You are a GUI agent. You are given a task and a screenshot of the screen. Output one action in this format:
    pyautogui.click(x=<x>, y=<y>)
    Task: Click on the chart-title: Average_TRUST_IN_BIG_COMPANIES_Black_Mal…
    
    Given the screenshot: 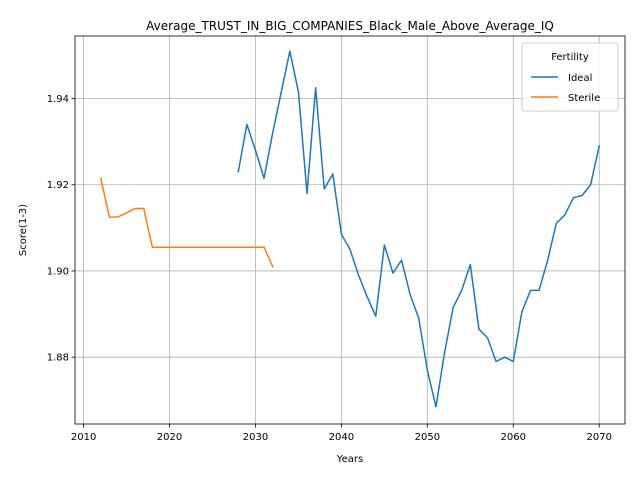 What is the action you would take?
    pyautogui.click(x=350, y=26)
    